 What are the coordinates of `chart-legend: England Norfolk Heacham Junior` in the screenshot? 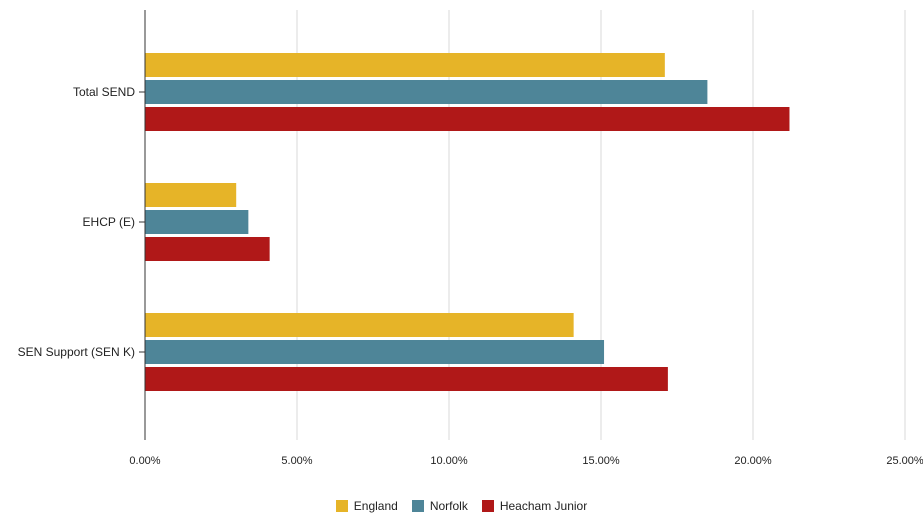 It's located at (461, 506).